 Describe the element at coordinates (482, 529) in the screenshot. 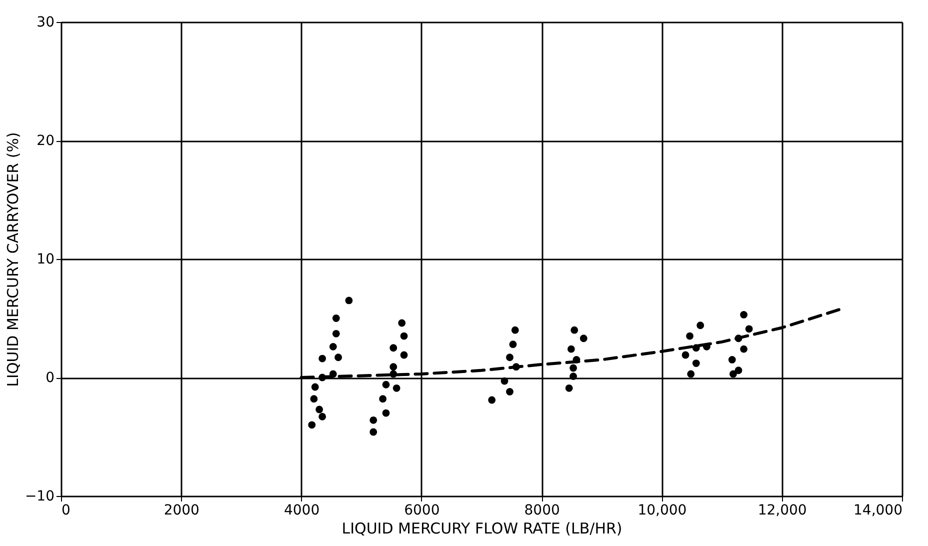

I see `x-axis-title: LIQUID MERCURY FLOW RATE (LB/HR)` at that location.